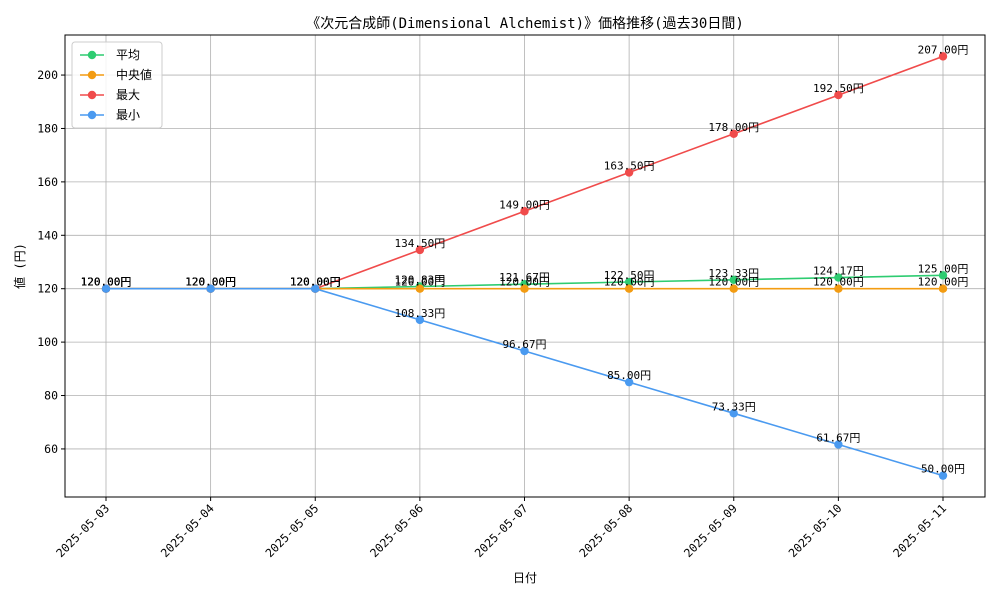 The height and width of the screenshot is (600, 1000). I want to click on legend-label: 最小, so click(128, 115).